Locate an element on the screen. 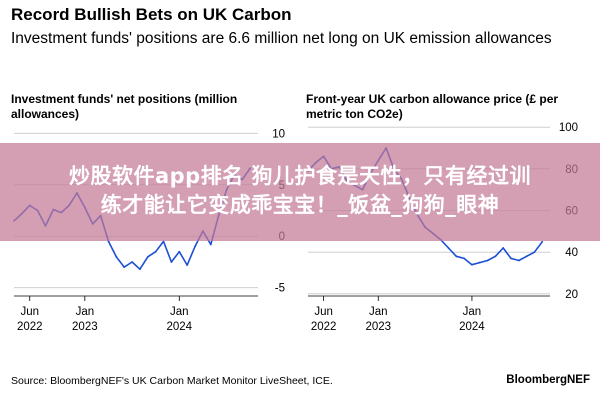 The width and height of the screenshot is (600, 400). overlay-line-2: 练才能让它变成乖宝宝！_饭盆_狗狗_眼神 is located at coordinates (300, 205).